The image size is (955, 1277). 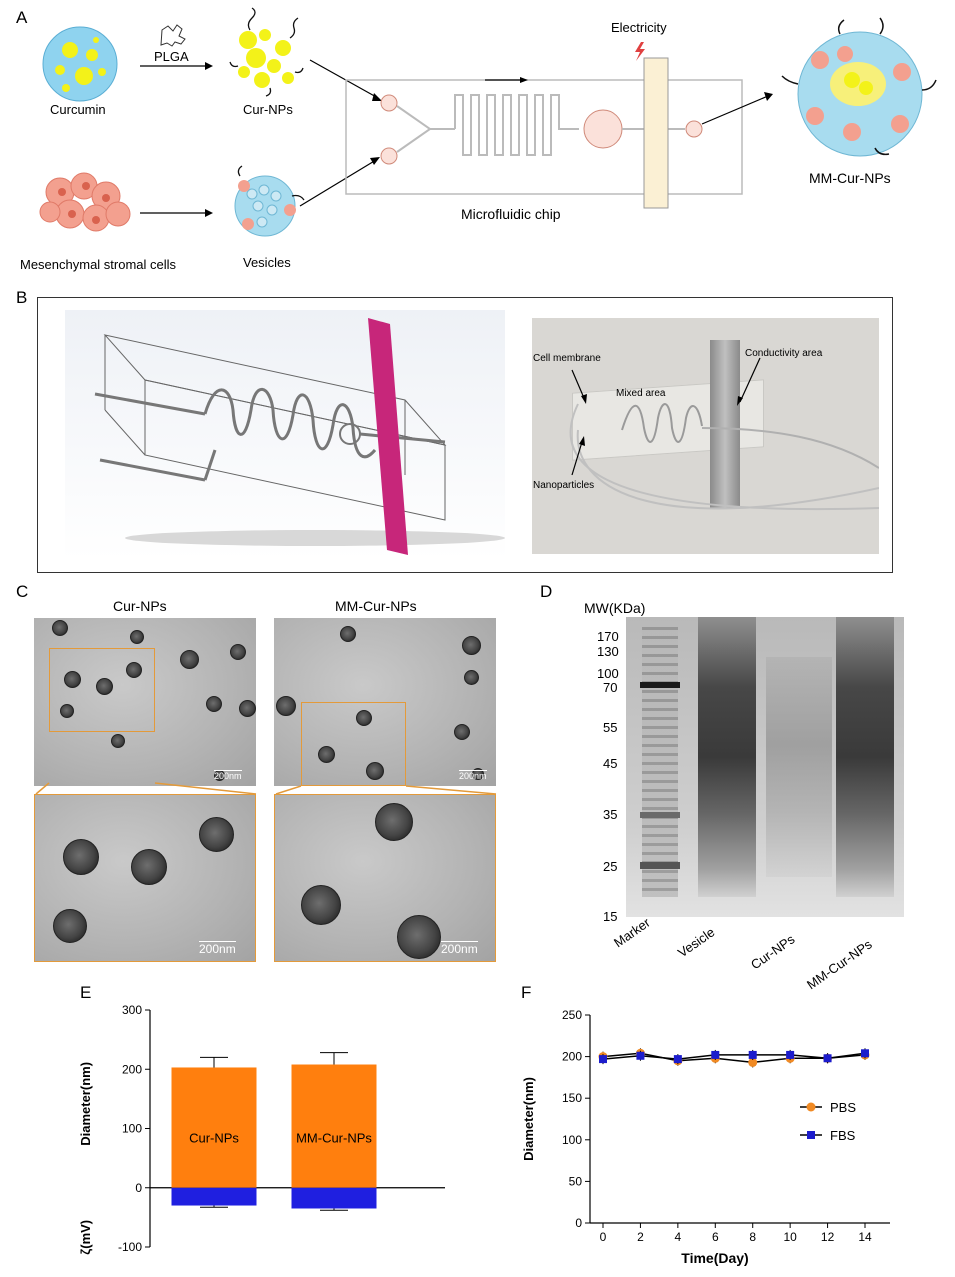 I want to click on vesicles-label: Vesicles, so click(x=267, y=262).